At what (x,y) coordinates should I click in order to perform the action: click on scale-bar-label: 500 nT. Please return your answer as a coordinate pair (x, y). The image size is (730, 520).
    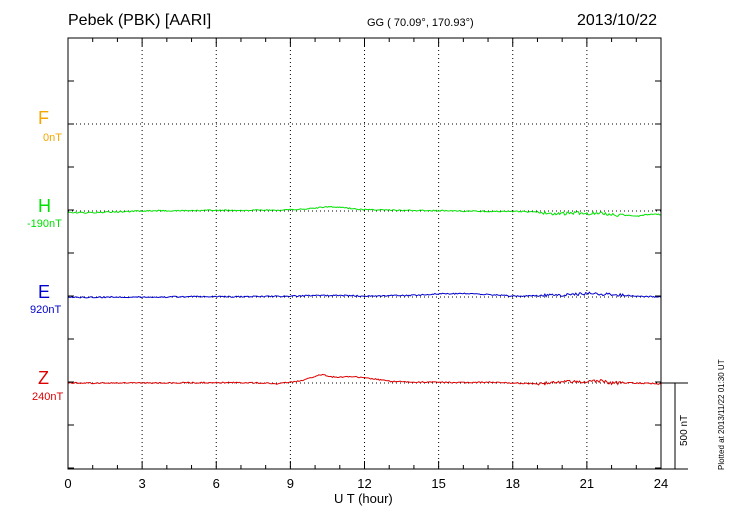
    Looking at the image, I should click on (684, 430).